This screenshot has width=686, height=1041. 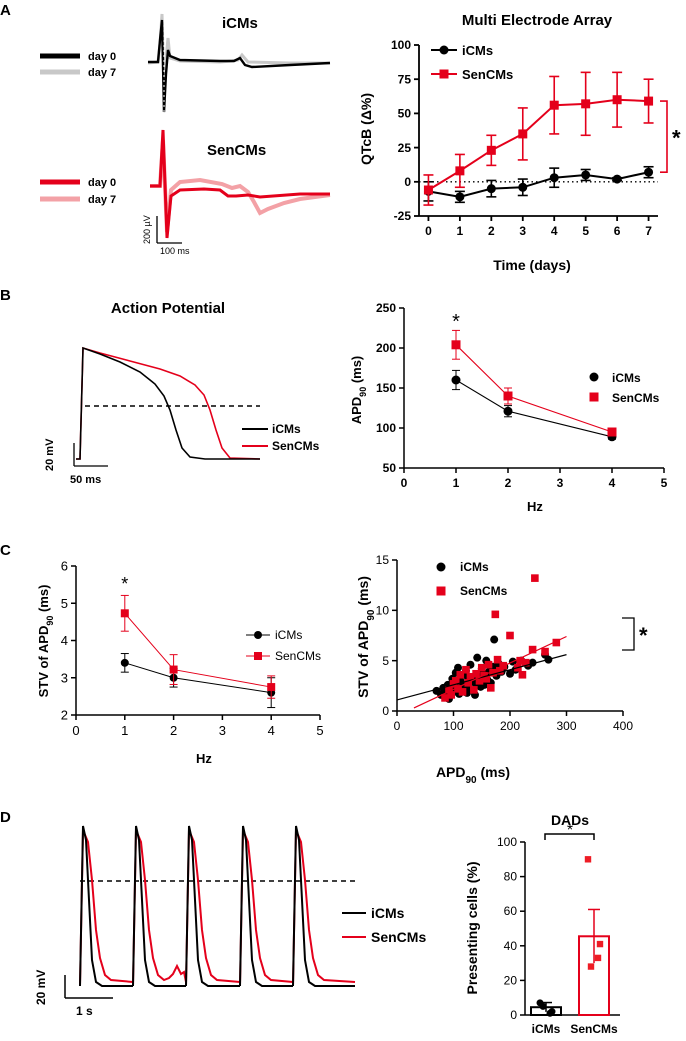 I want to click on dad-trace-icms-beat, so click(x=159, y=906).